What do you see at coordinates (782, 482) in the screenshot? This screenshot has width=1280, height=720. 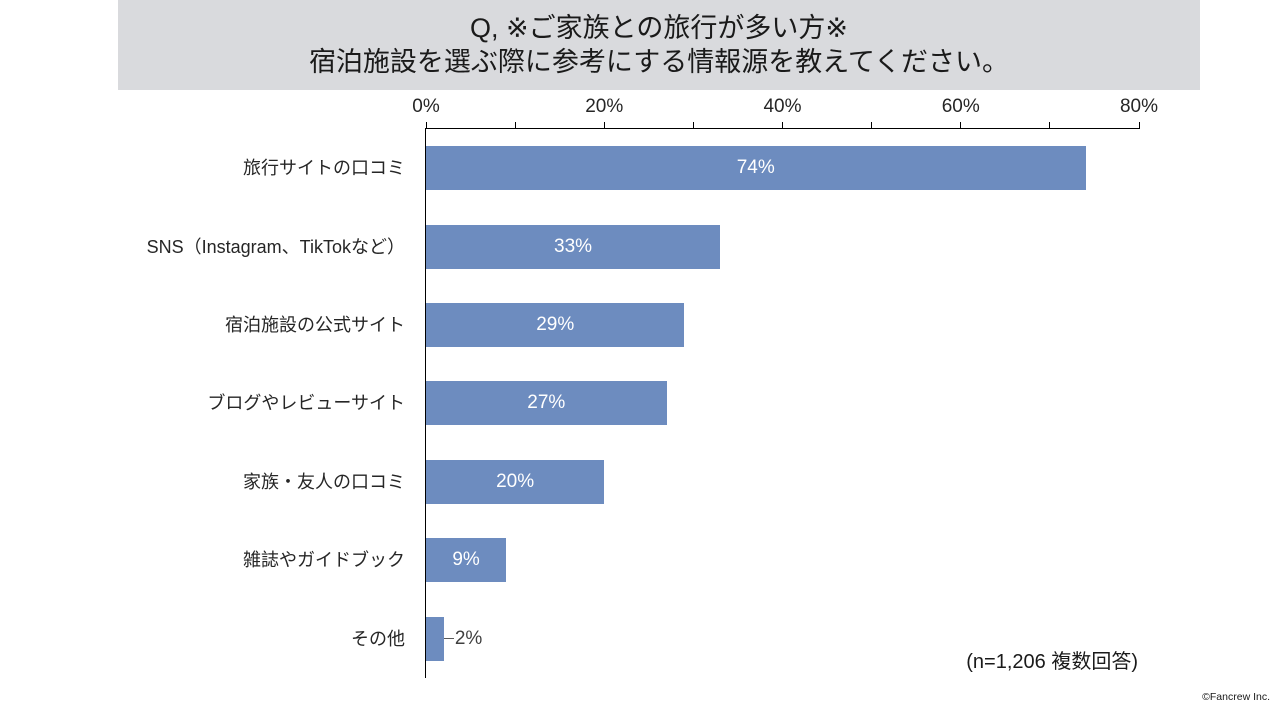 I see `bar-row: 20%` at bounding box center [782, 482].